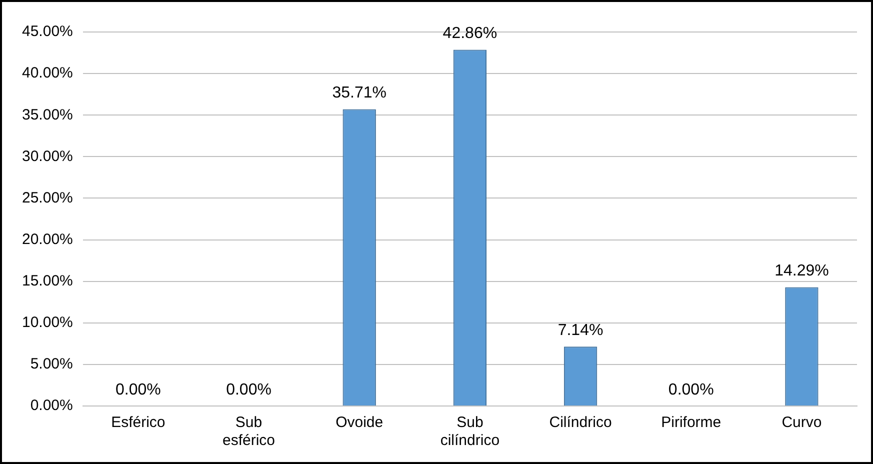 The height and width of the screenshot is (464, 873). I want to click on x-tick-label: Sub esférico, so click(249, 432).